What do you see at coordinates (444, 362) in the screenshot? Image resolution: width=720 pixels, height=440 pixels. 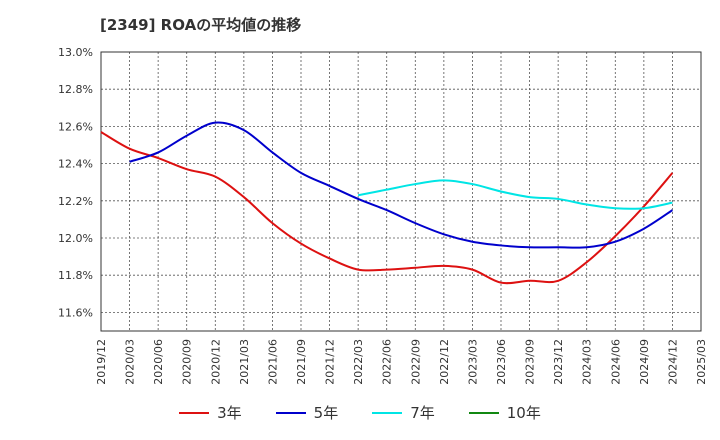 I see `x-tick-label: 2022/12` at bounding box center [444, 362].